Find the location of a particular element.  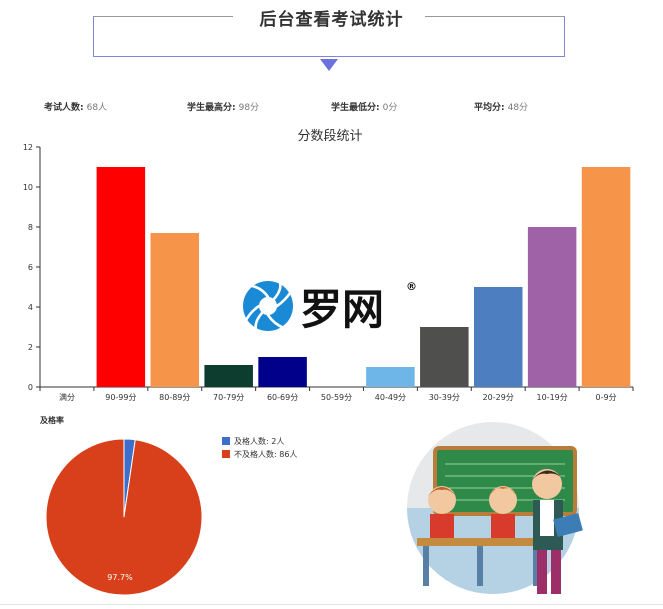

y-tick-label: 6 is located at coordinates (30, 267).